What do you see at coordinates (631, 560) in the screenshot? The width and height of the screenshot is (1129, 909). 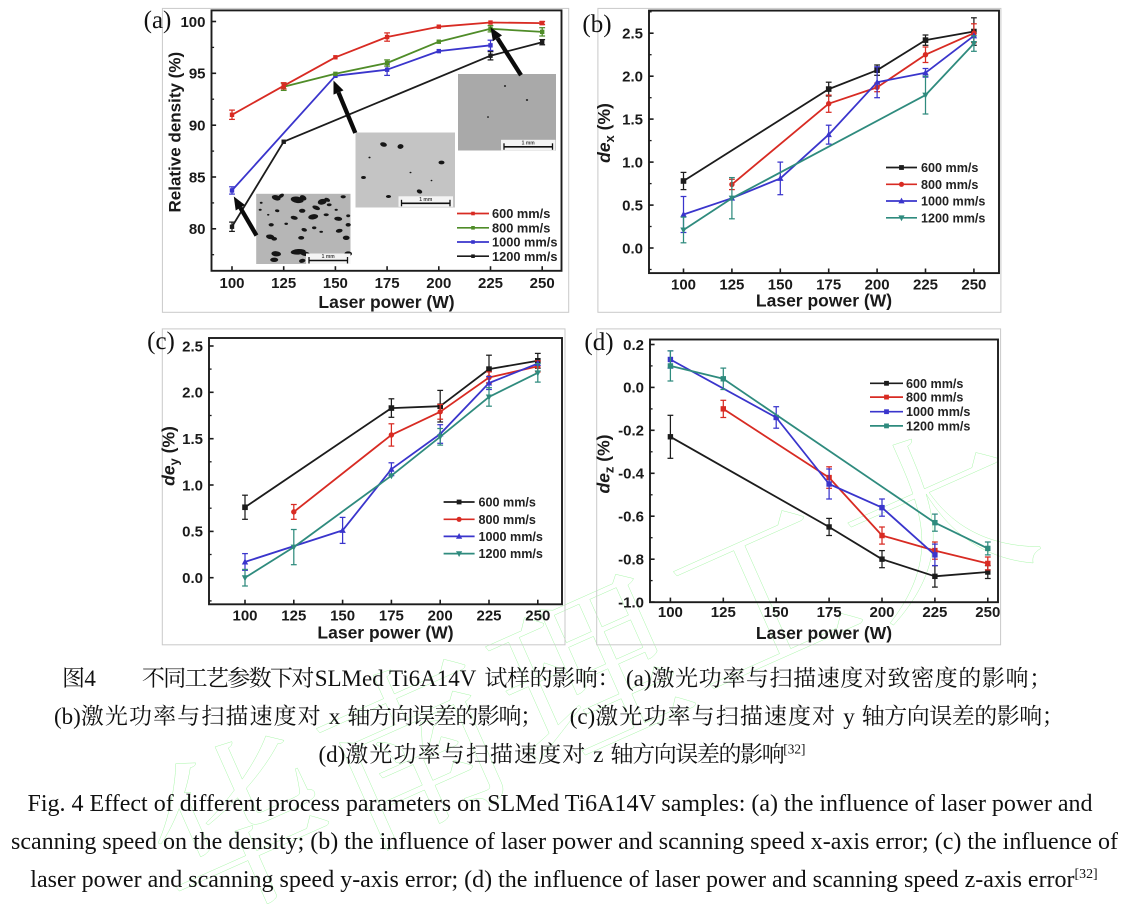 I see `svg-text: -0.8` at bounding box center [631, 560].